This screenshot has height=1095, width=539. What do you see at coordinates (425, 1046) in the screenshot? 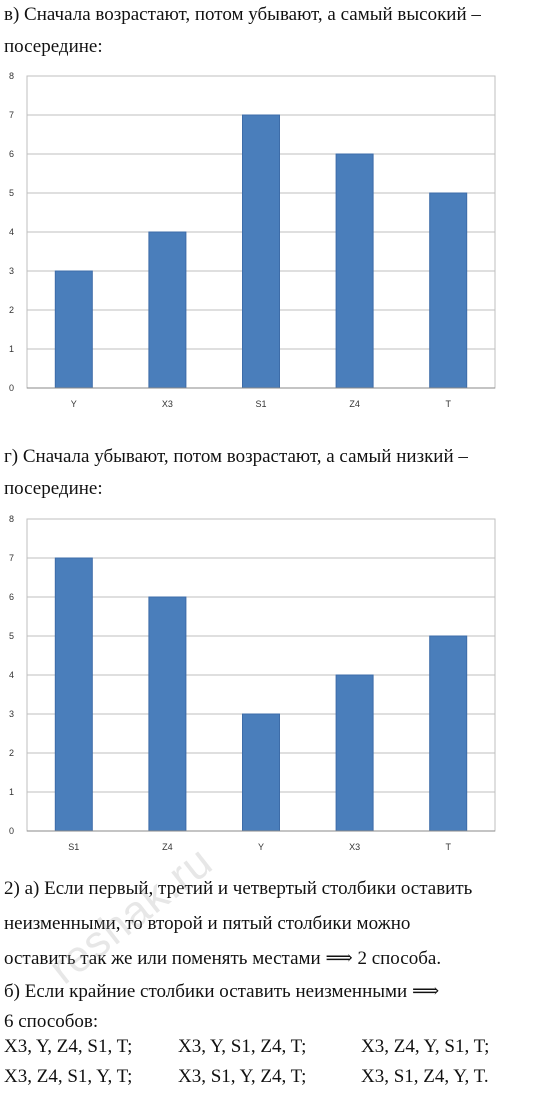
I see `way-3: X3, Z4, Y, S1, T;` at bounding box center [425, 1046].